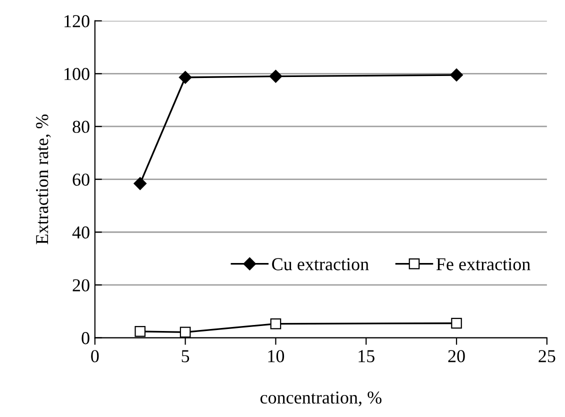 The image size is (565, 417). I want to click on y-tick-label: 0, so click(86, 338).